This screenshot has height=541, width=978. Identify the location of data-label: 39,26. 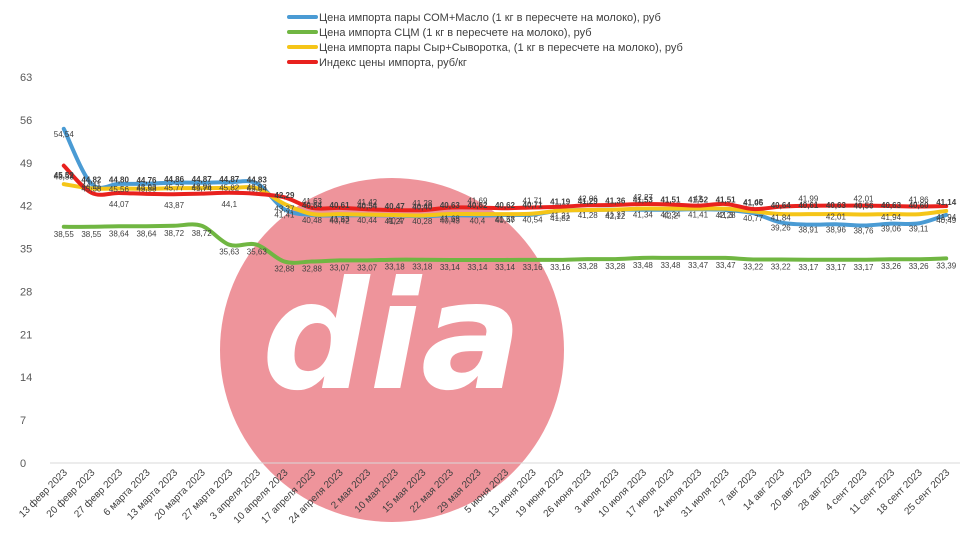
(781, 227).